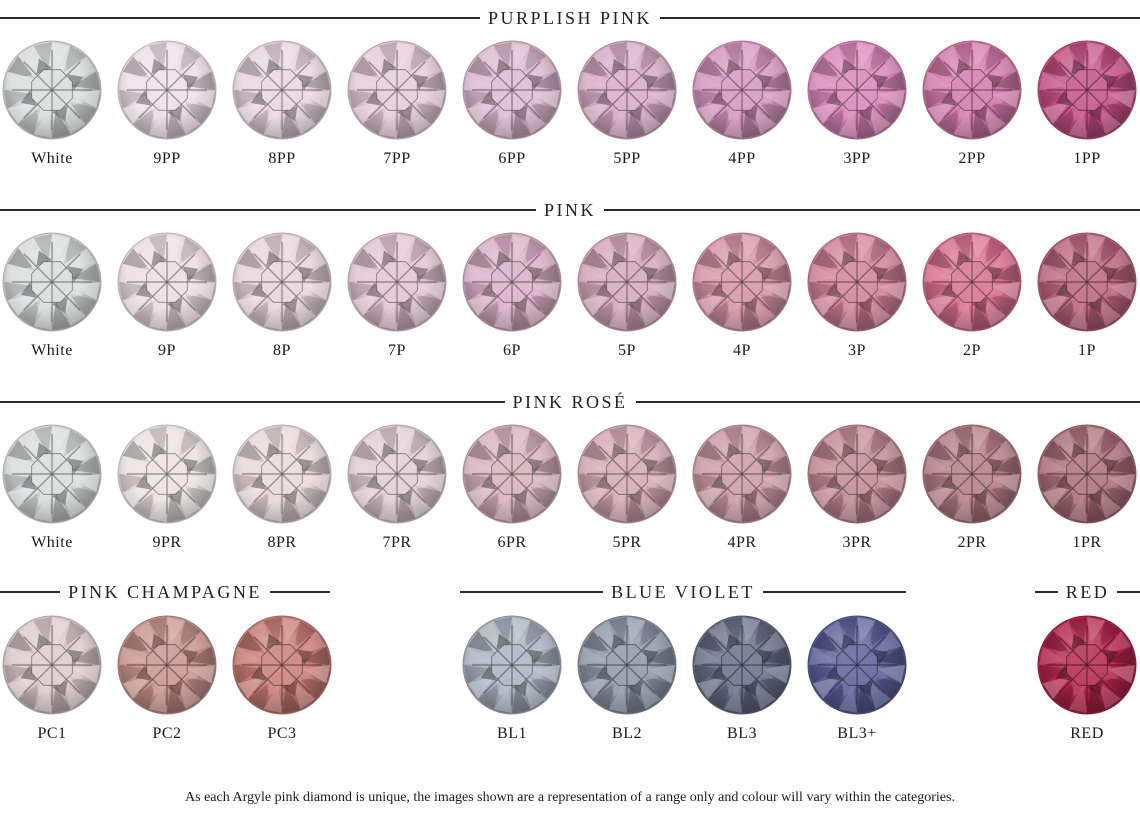  Describe the element at coordinates (512, 158) in the screenshot. I see `diamond-grade-label: 6PP` at that location.